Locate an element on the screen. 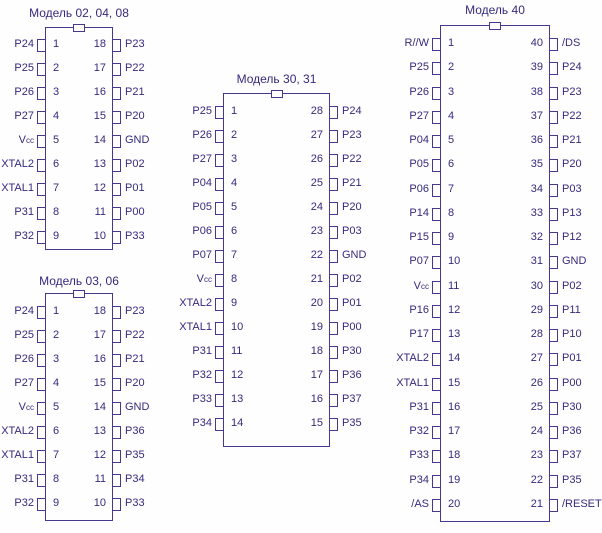  pin-number-model-30-31-3: 3 is located at coordinates (234, 159).